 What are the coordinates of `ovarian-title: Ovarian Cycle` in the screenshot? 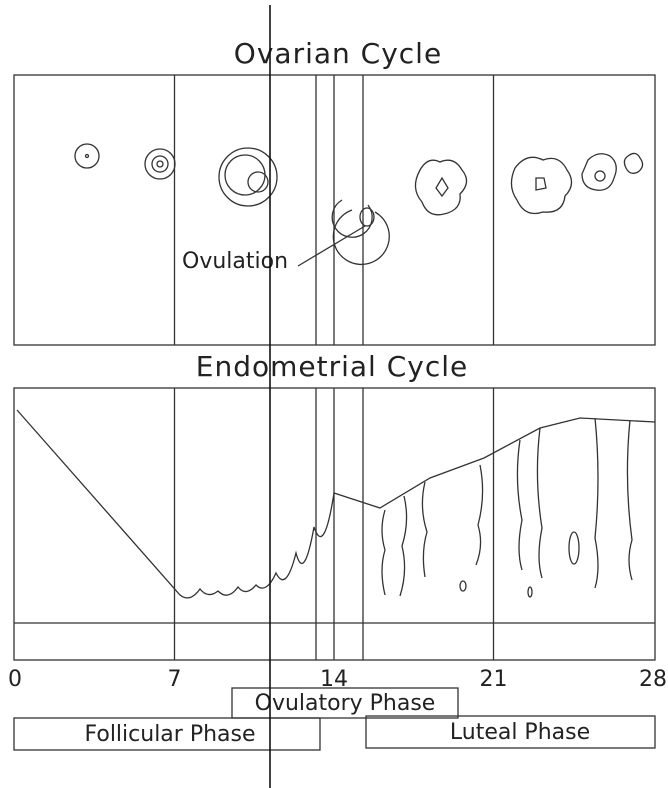 It's located at (338, 53).